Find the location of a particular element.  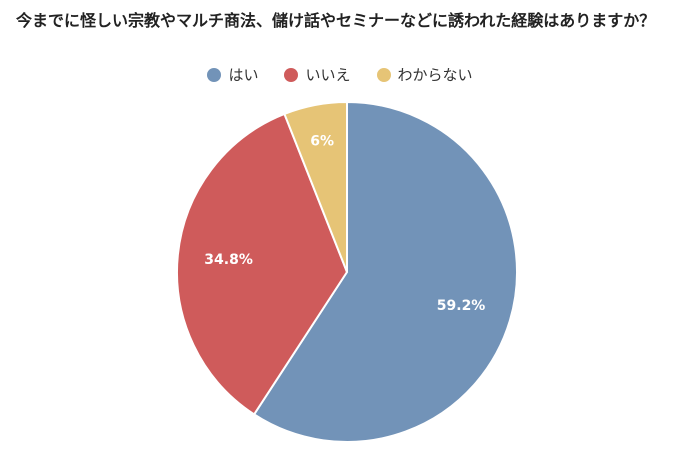

pie-slice-unknown is located at coordinates (315, 186).